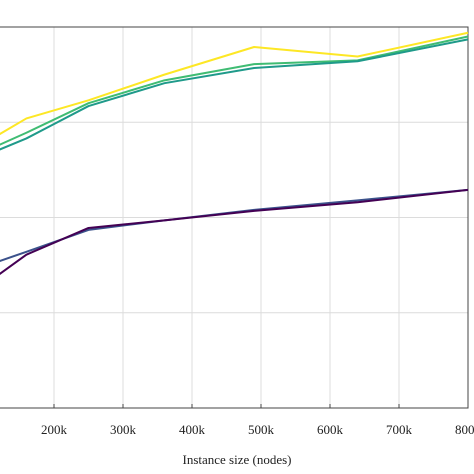 Image resolution: width=474 pixels, height=474 pixels. What do you see at coordinates (261, 429) in the screenshot?
I see `x-tick-label: 500k` at bounding box center [261, 429].